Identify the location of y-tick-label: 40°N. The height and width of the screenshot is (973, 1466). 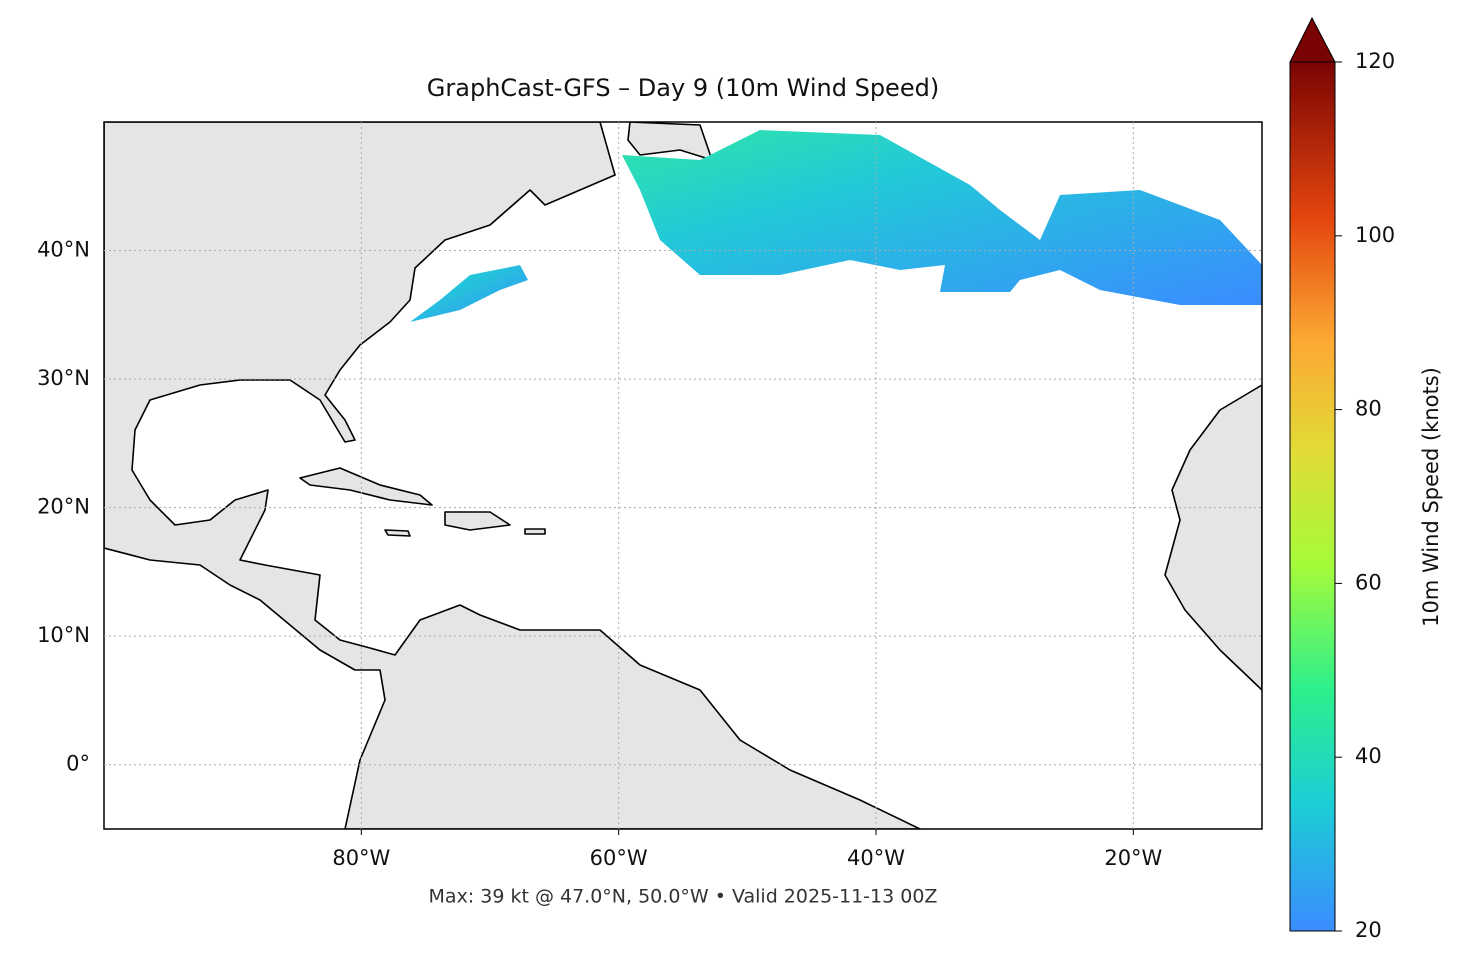
(63, 250).